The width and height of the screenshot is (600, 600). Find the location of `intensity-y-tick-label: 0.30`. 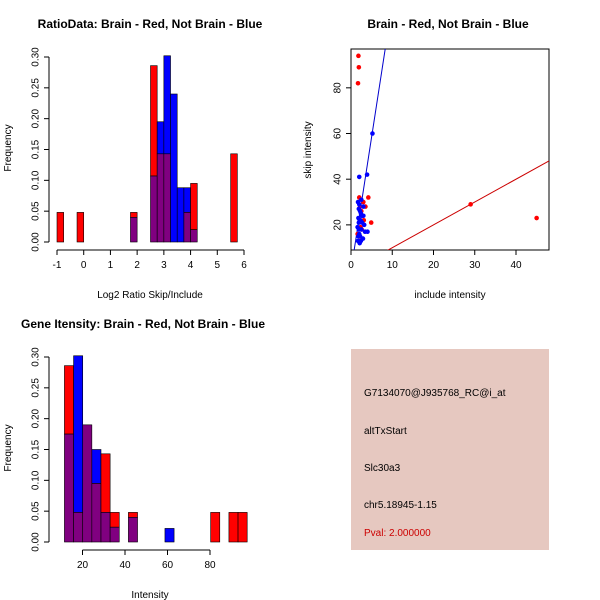

intensity-y-tick-label: 0.30 is located at coordinates (36, 357).